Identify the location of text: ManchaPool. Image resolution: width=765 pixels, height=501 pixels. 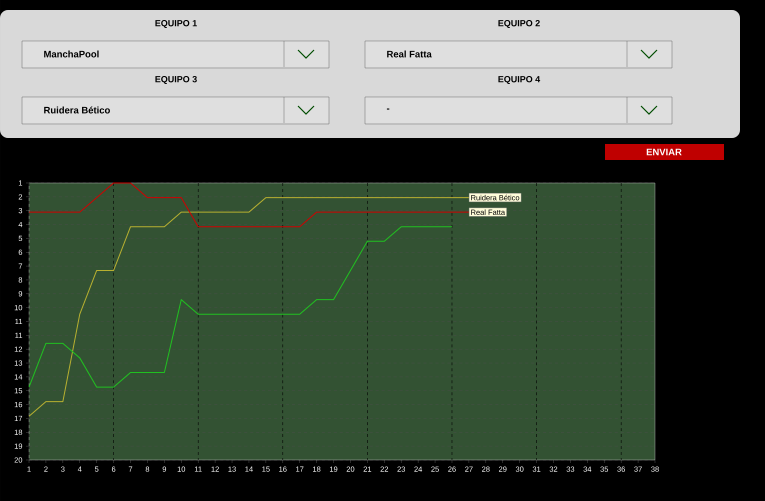
(71, 54).